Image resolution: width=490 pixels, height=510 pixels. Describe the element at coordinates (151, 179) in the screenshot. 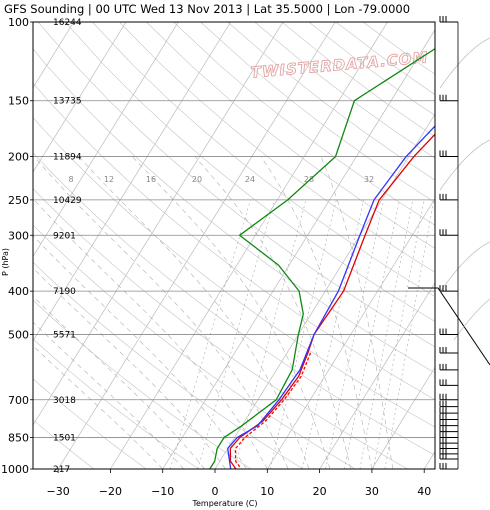

I see `mixing-ratio-label: 16` at that location.